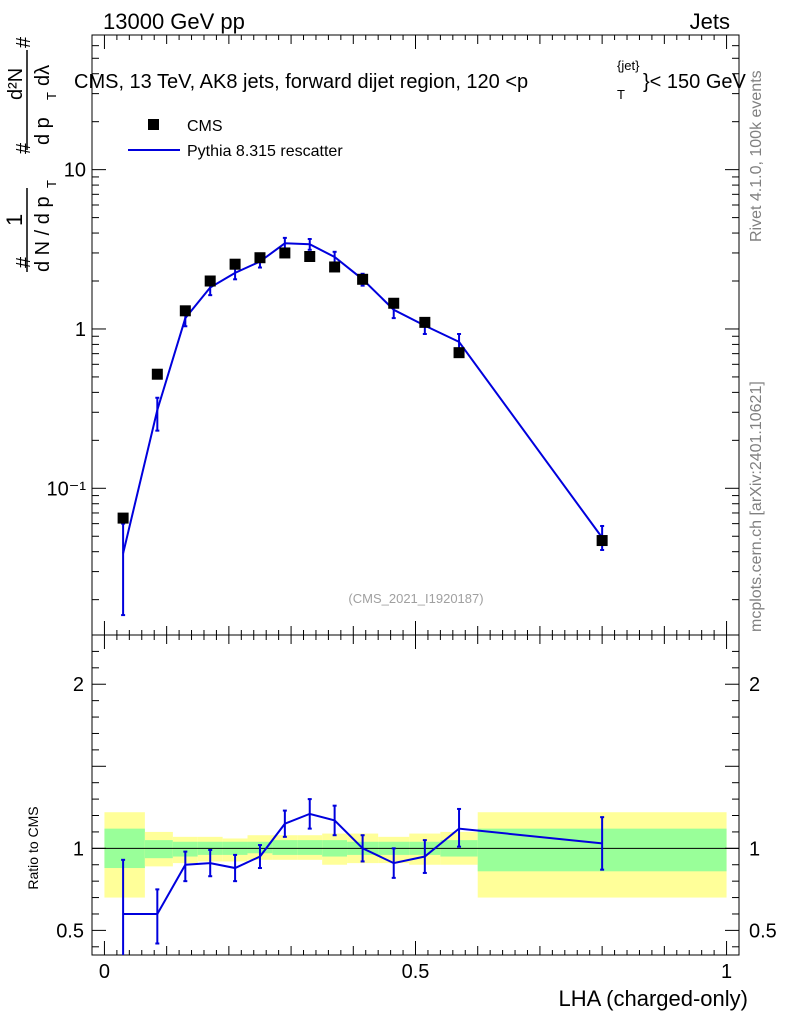 This screenshot has width=786, height=1024. I want to click on ratio-line, so click(363, 863).